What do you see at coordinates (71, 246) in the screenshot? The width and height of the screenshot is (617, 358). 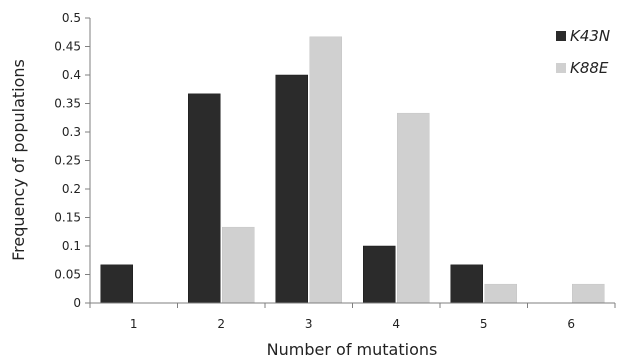 I see `y-tick-label: 0.1` at bounding box center [71, 246].